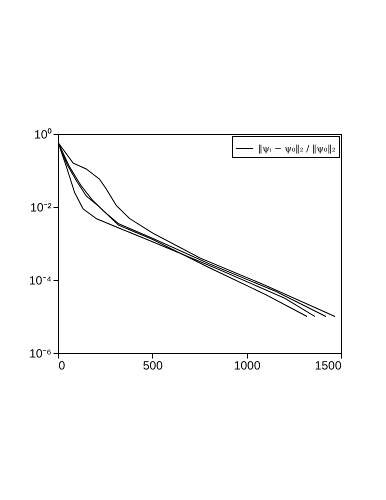  I want to click on y-tick-label: 10⁰, so click(43, 135).